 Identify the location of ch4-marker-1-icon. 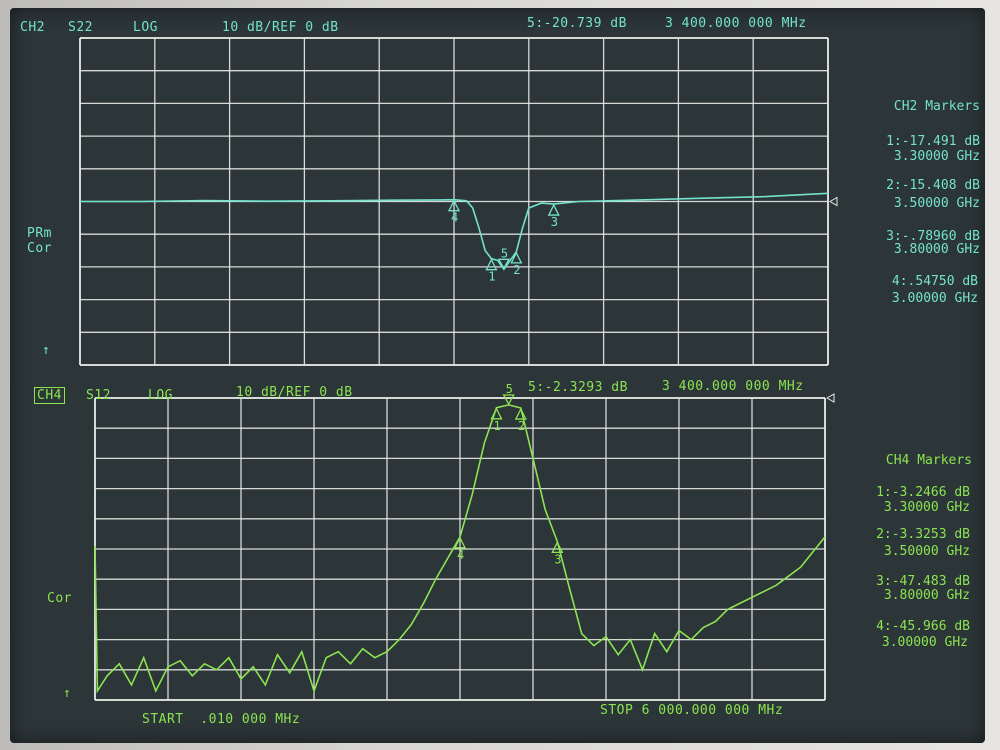
(496, 413).